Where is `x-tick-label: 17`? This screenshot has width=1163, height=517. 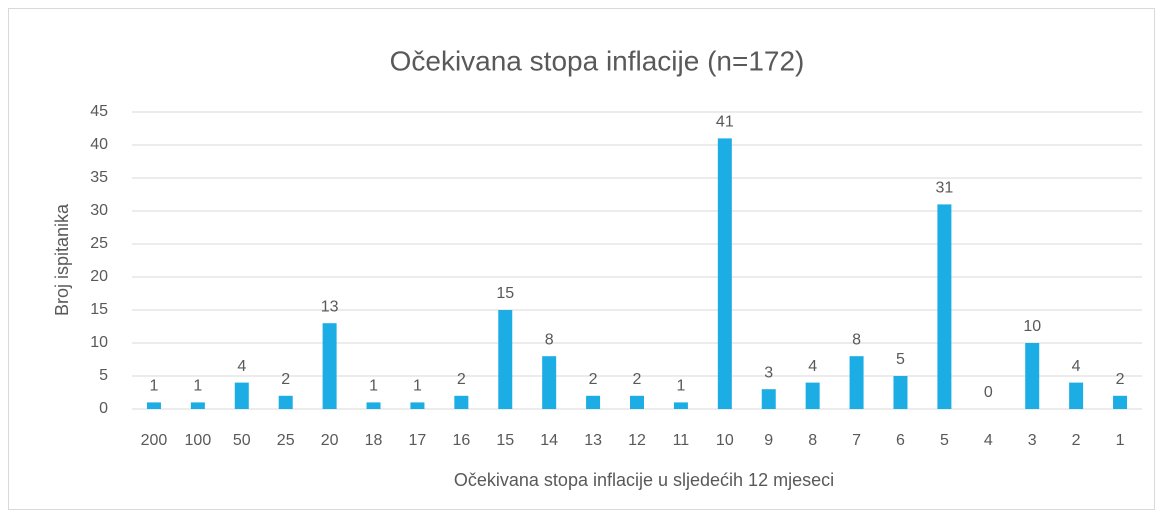
x-tick-label: 17 is located at coordinates (418, 440).